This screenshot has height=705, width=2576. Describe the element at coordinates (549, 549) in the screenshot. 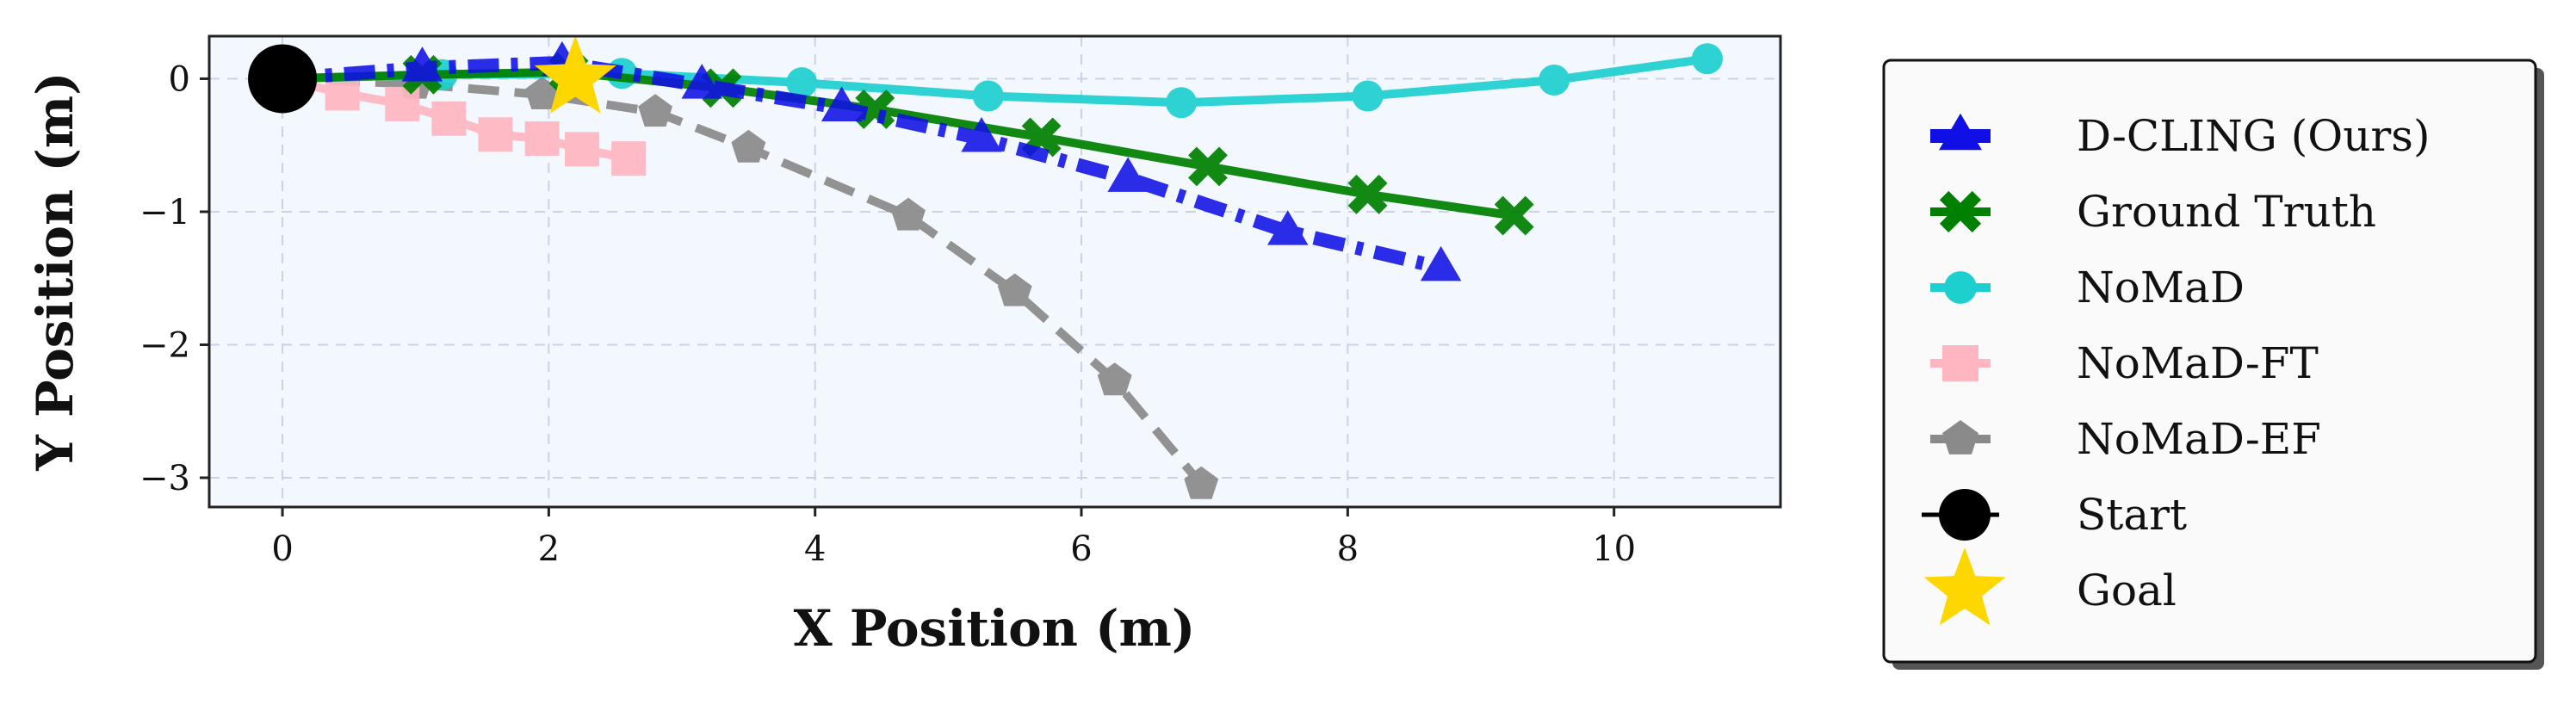

I see `x-tick-label-1: 2` at that location.